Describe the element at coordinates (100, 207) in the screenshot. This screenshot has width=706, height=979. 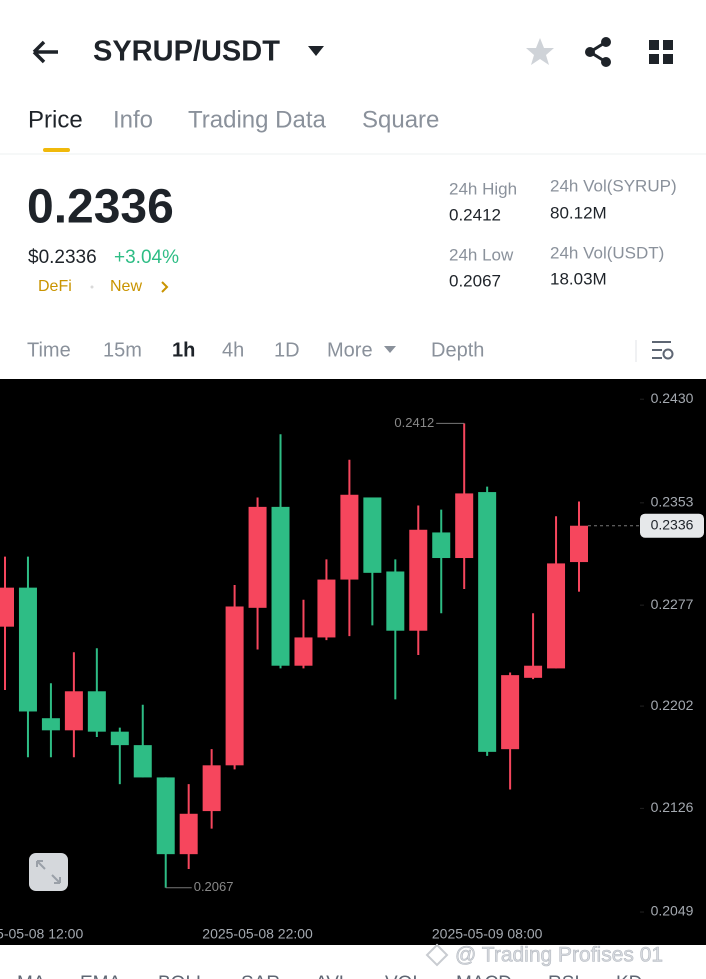
I see `last-price: 0.2336` at that location.